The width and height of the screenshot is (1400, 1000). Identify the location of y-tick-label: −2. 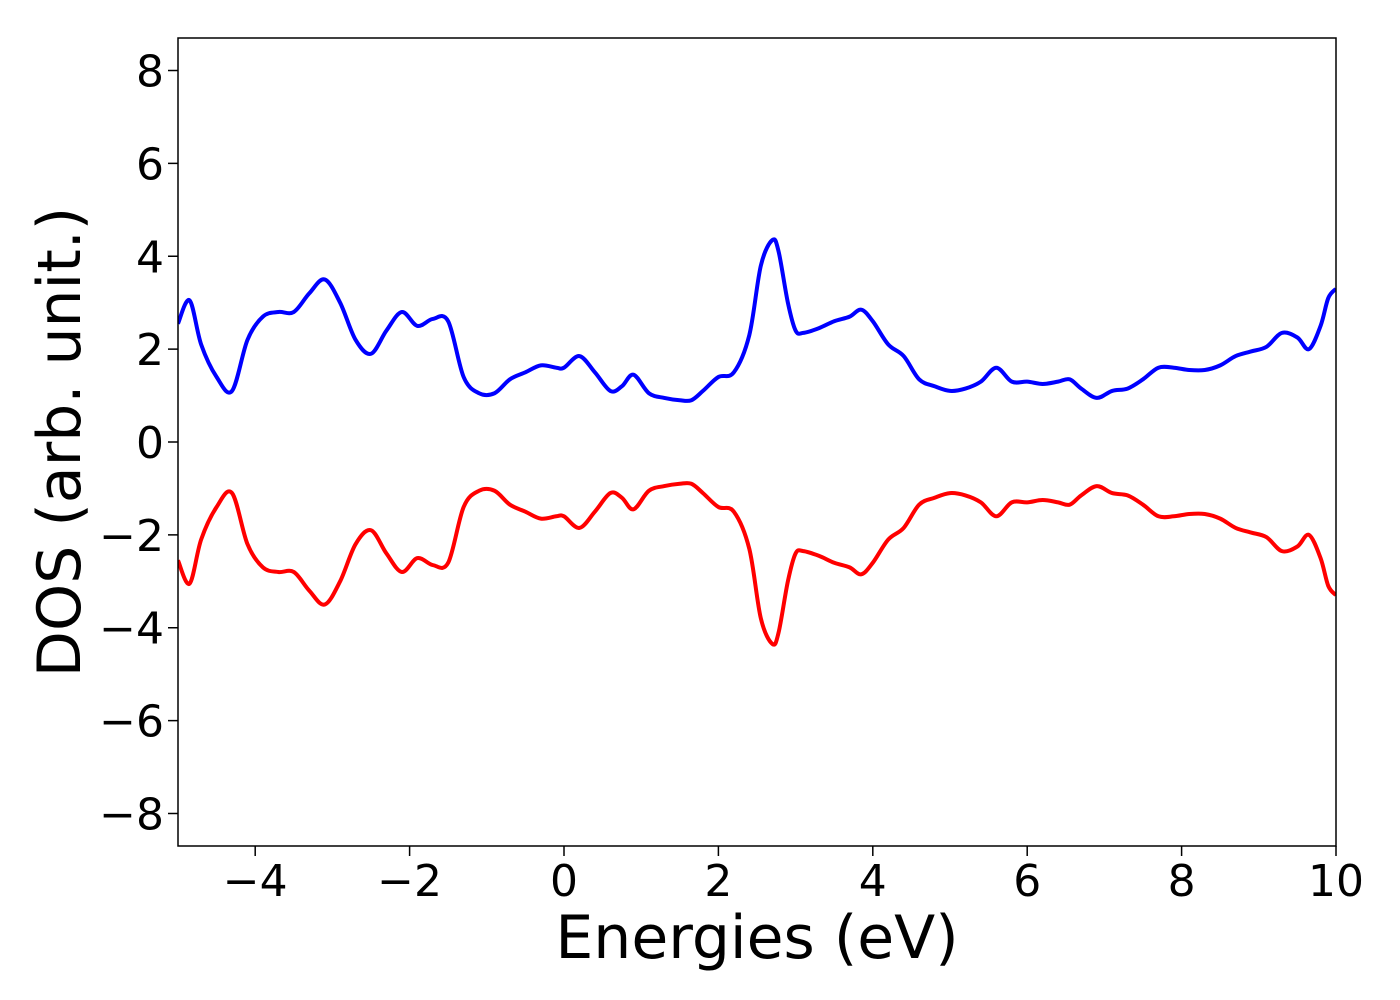
(131, 536).